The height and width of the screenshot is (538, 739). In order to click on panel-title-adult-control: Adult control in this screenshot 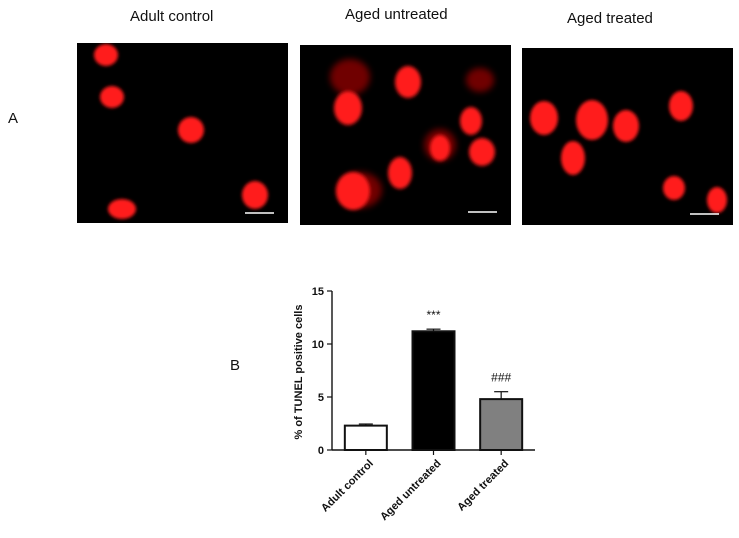, I will do `click(172, 16)`.